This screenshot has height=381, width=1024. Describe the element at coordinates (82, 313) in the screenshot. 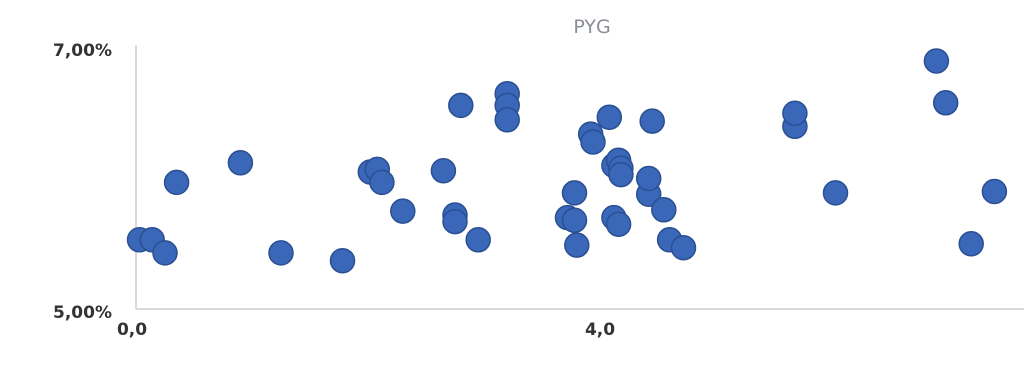

I see `y-tick-bottom: 5,00%` at that location.